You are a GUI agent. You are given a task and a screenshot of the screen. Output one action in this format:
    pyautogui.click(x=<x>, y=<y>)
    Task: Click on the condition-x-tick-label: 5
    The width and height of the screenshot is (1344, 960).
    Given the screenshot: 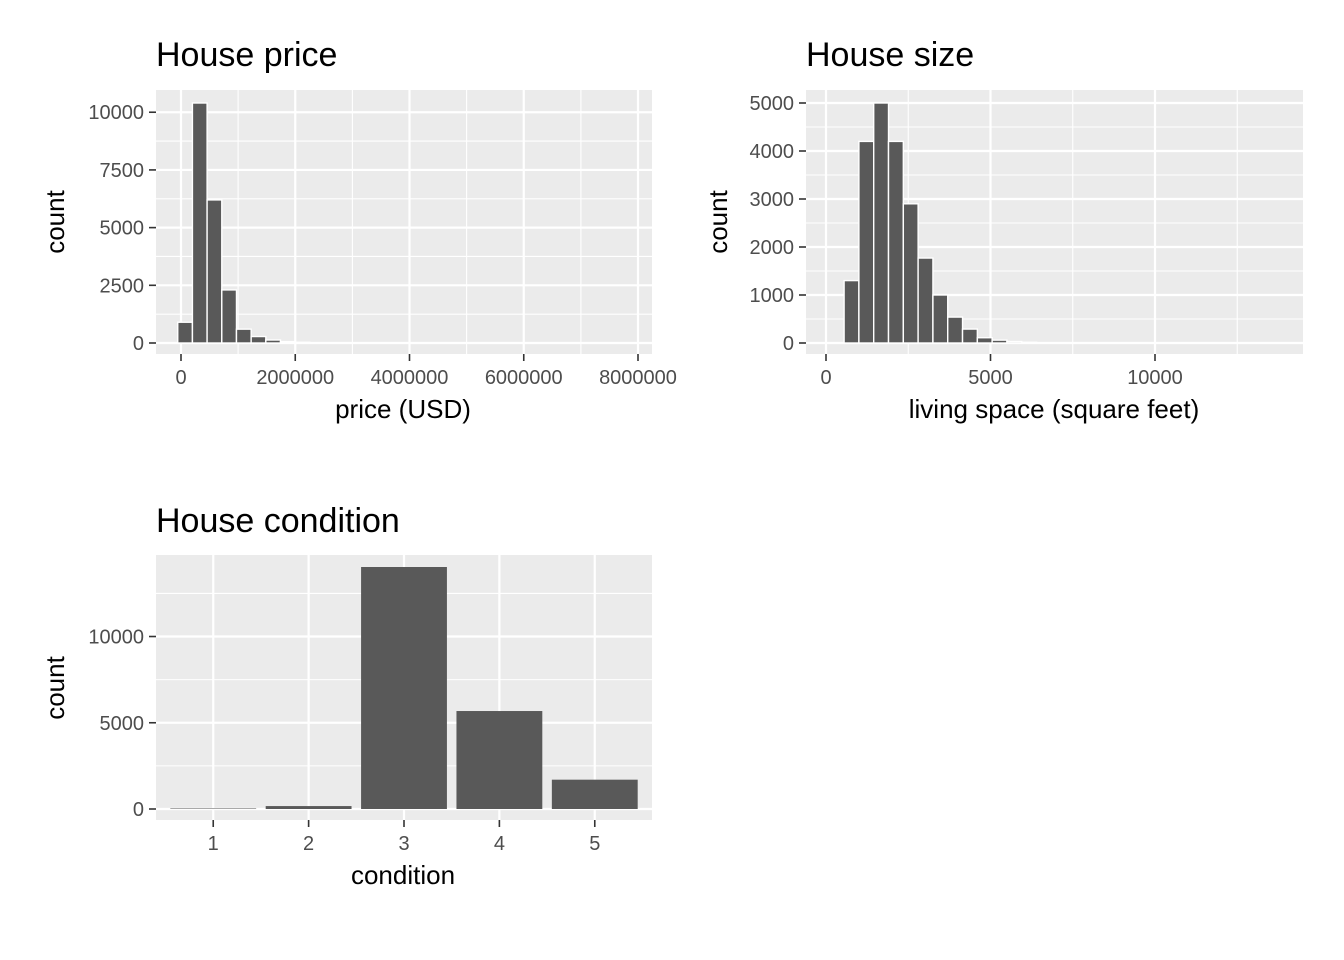 What is the action you would take?
    pyautogui.click(x=594, y=844)
    